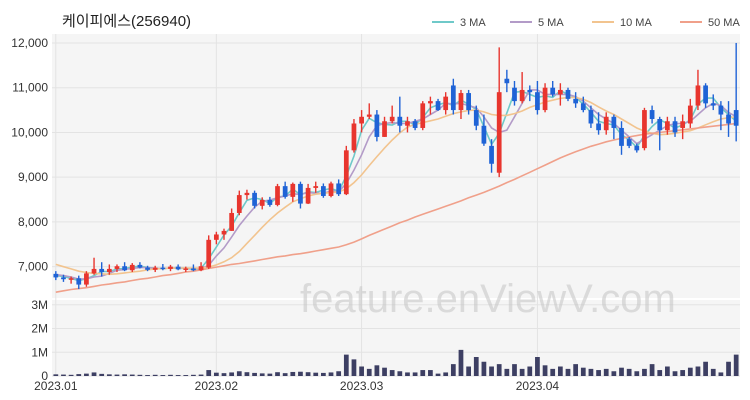 This screenshot has height=400, width=750. Describe the element at coordinates (362, 386) in the screenshot. I see `x-tick-label: 2023.03` at that location.